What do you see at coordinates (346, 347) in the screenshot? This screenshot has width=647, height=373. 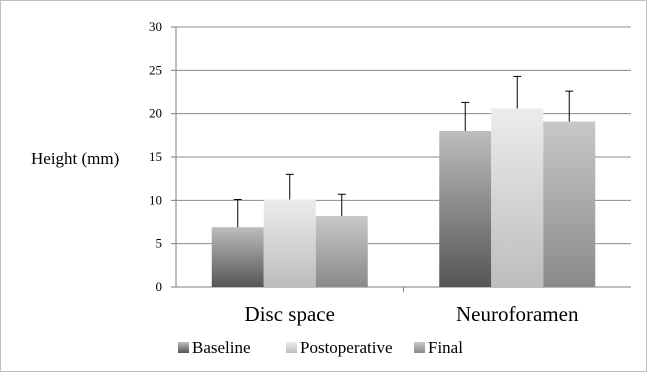 I see `legend-label-postoperative: Postoperative` at bounding box center [346, 347].